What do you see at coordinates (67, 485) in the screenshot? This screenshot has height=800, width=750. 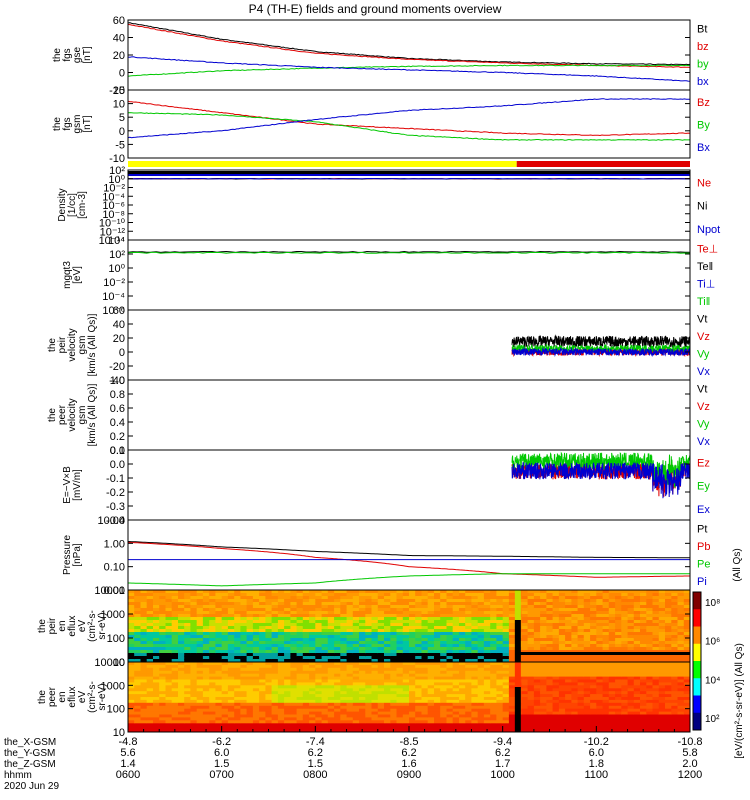 I see `ylabel-line-efield: E=−V×B` at bounding box center [67, 485].